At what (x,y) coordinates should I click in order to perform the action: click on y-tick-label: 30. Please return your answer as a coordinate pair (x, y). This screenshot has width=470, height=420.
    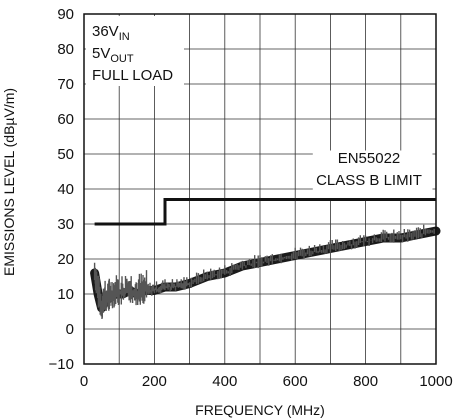
    Looking at the image, I should click on (65, 224).